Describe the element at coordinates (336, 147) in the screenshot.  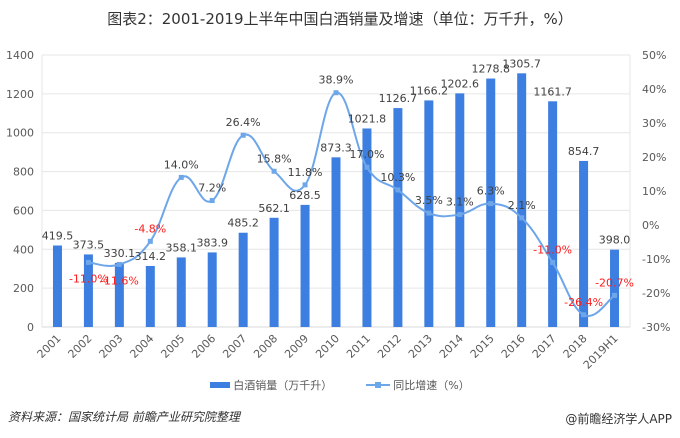
I see `bar-value-label: 873.3` at that location.